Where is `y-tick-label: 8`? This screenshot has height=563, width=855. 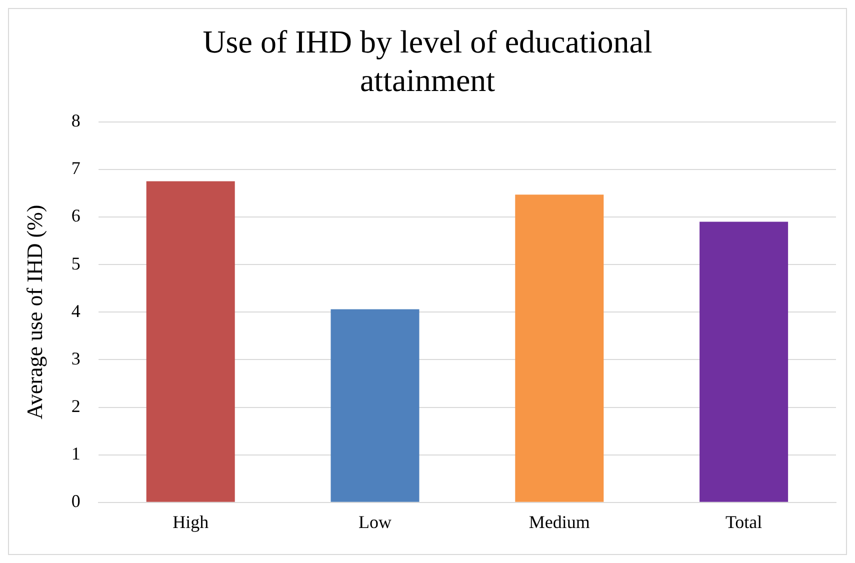
y-tick-label: 8 is located at coordinates (75, 120).